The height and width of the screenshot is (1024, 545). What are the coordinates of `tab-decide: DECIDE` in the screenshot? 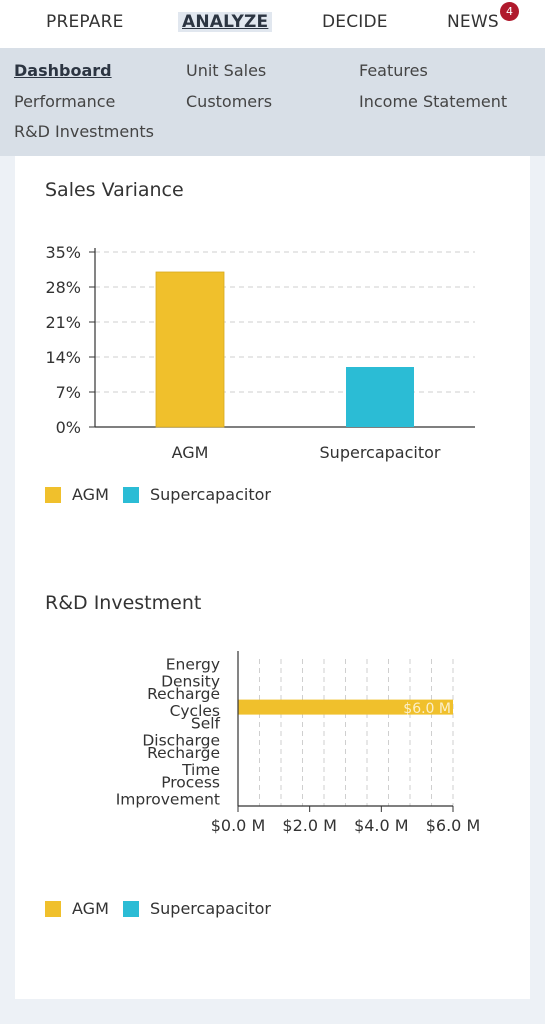 It's located at (355, 22).